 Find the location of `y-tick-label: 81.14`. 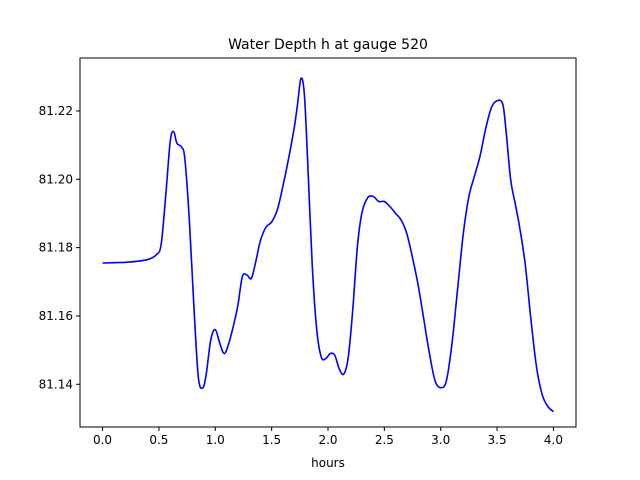

y-tick-label: 81.14 is located at coordinates (56, 384).